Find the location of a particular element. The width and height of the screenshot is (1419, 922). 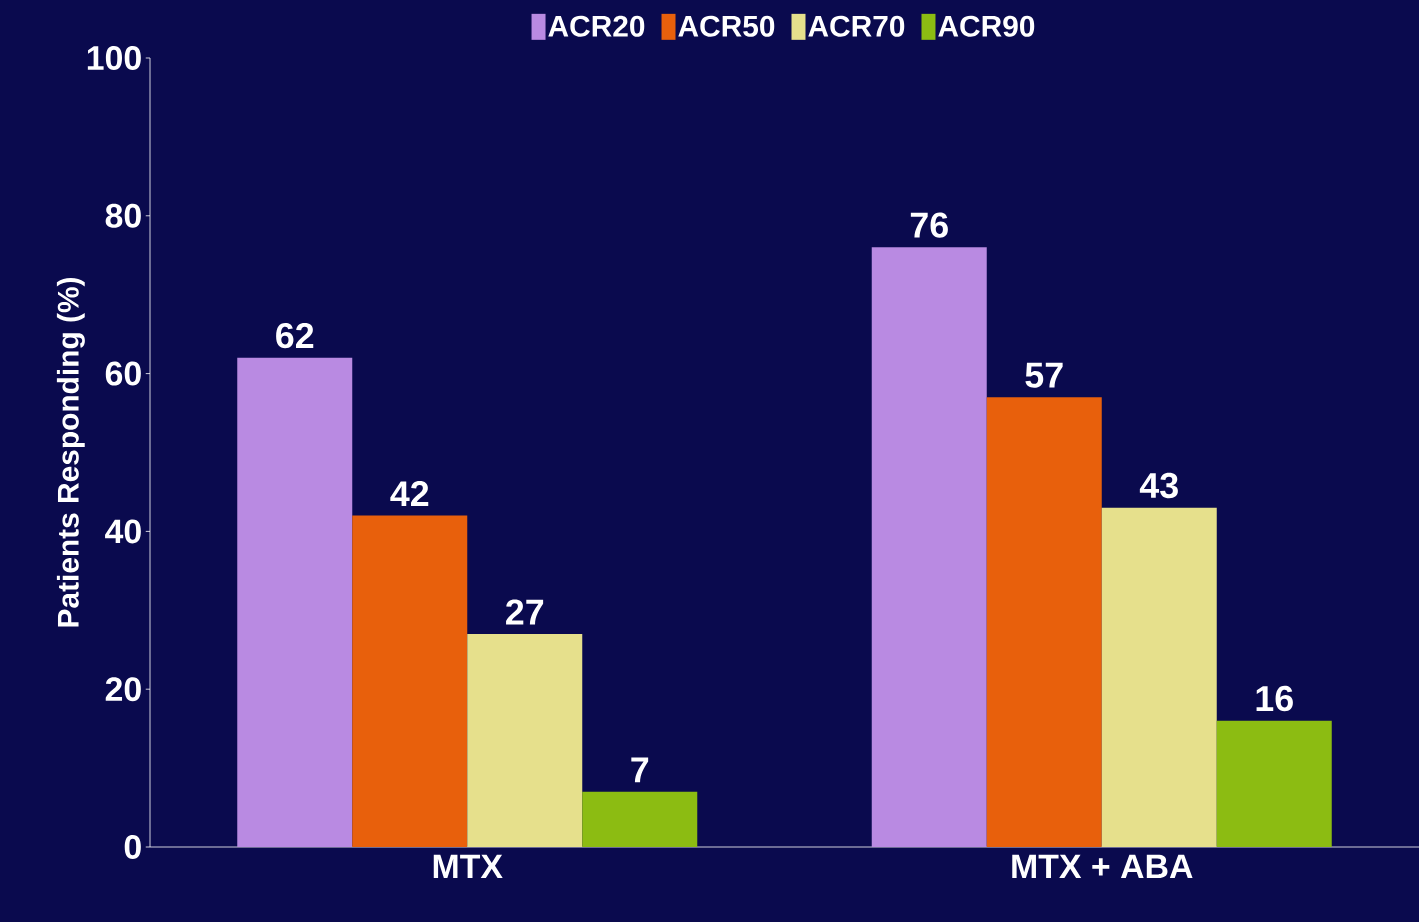

data-label: 43 is located at coordinates (1158, 485).